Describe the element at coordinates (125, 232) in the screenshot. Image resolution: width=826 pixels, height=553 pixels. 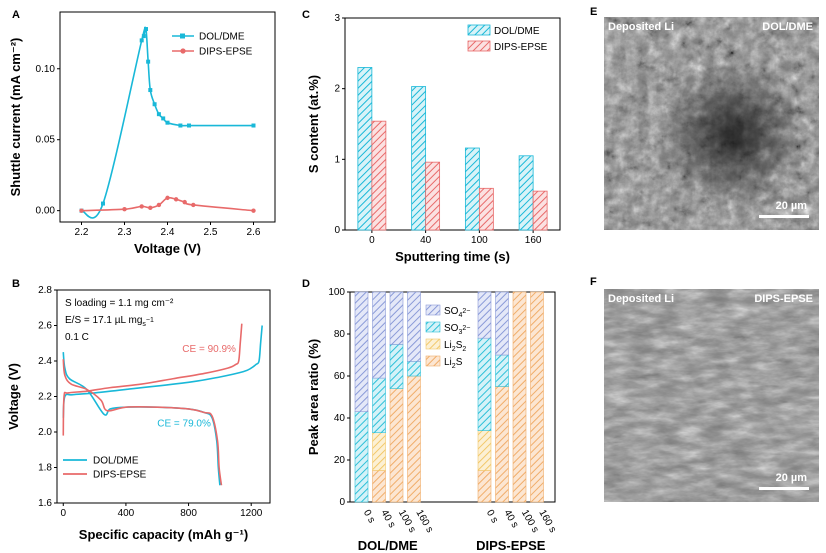
I see `x-tick-label-a: 2.3` at that location.